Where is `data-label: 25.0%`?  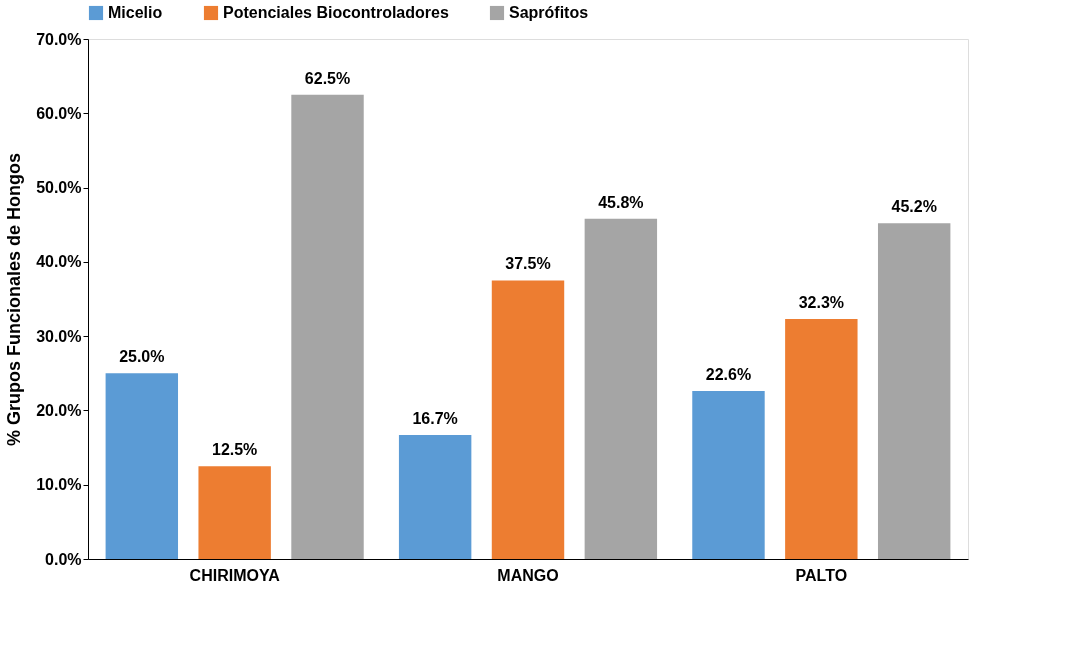 data-label: 25.0% is located at coordinates (142, 357).